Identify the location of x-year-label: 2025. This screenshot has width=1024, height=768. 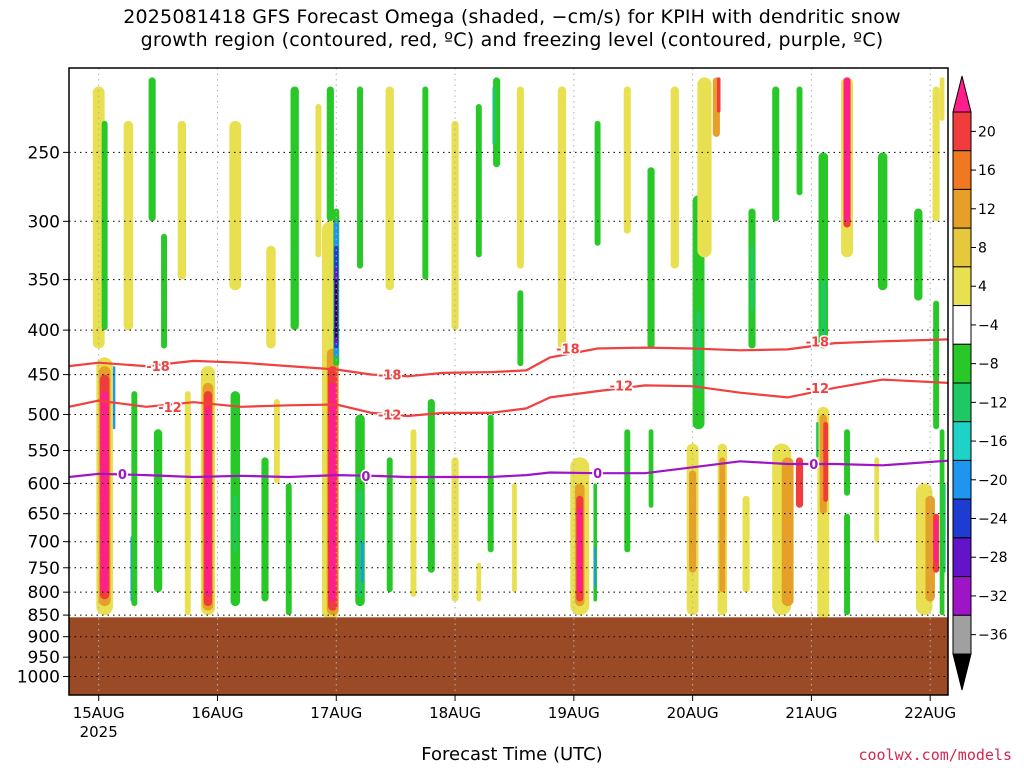
(99, 732).